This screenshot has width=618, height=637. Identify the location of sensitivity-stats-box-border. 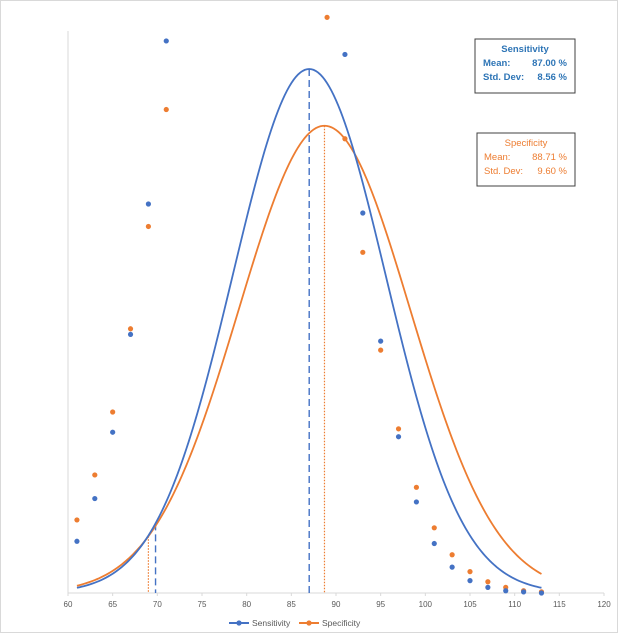
(525, 66).